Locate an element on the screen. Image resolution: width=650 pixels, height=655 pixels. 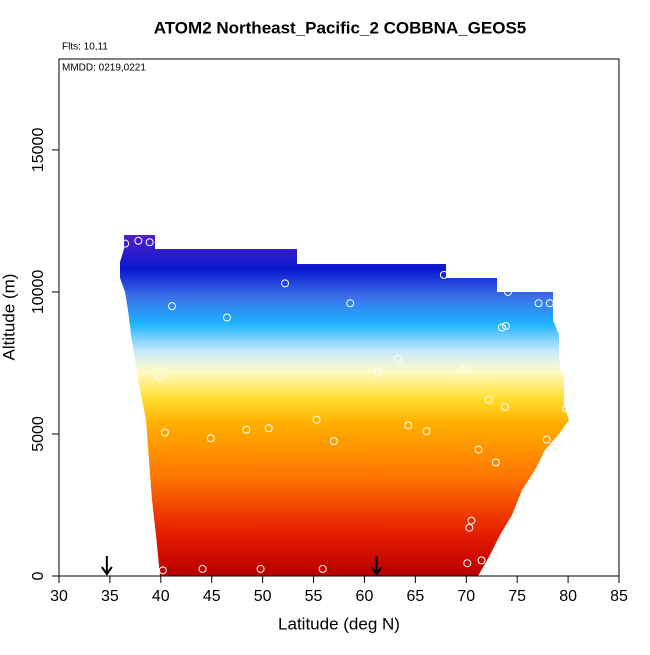
y-tick-label: 15000 is located at coordinates (38, 150).